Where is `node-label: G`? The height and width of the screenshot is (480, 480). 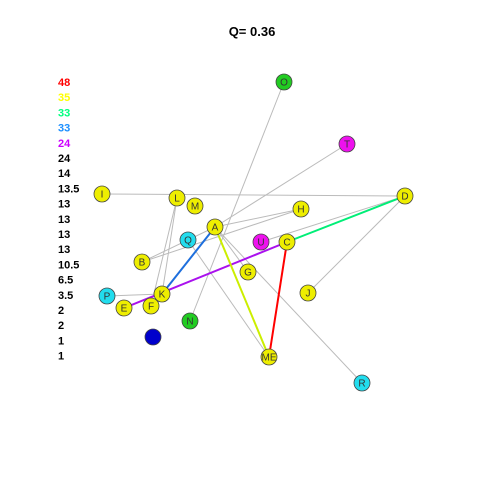 node-label: G is located at coordinates (248, 273).